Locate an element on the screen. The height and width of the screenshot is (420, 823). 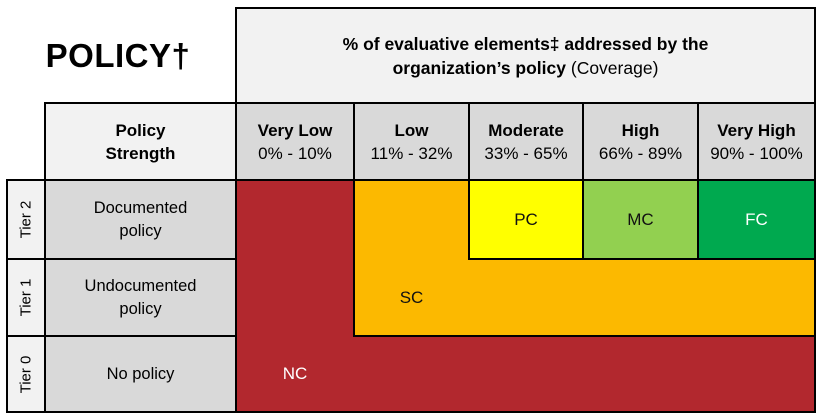
tier-label-tier-0: Tier 0 is located at coordinates (26, 374).